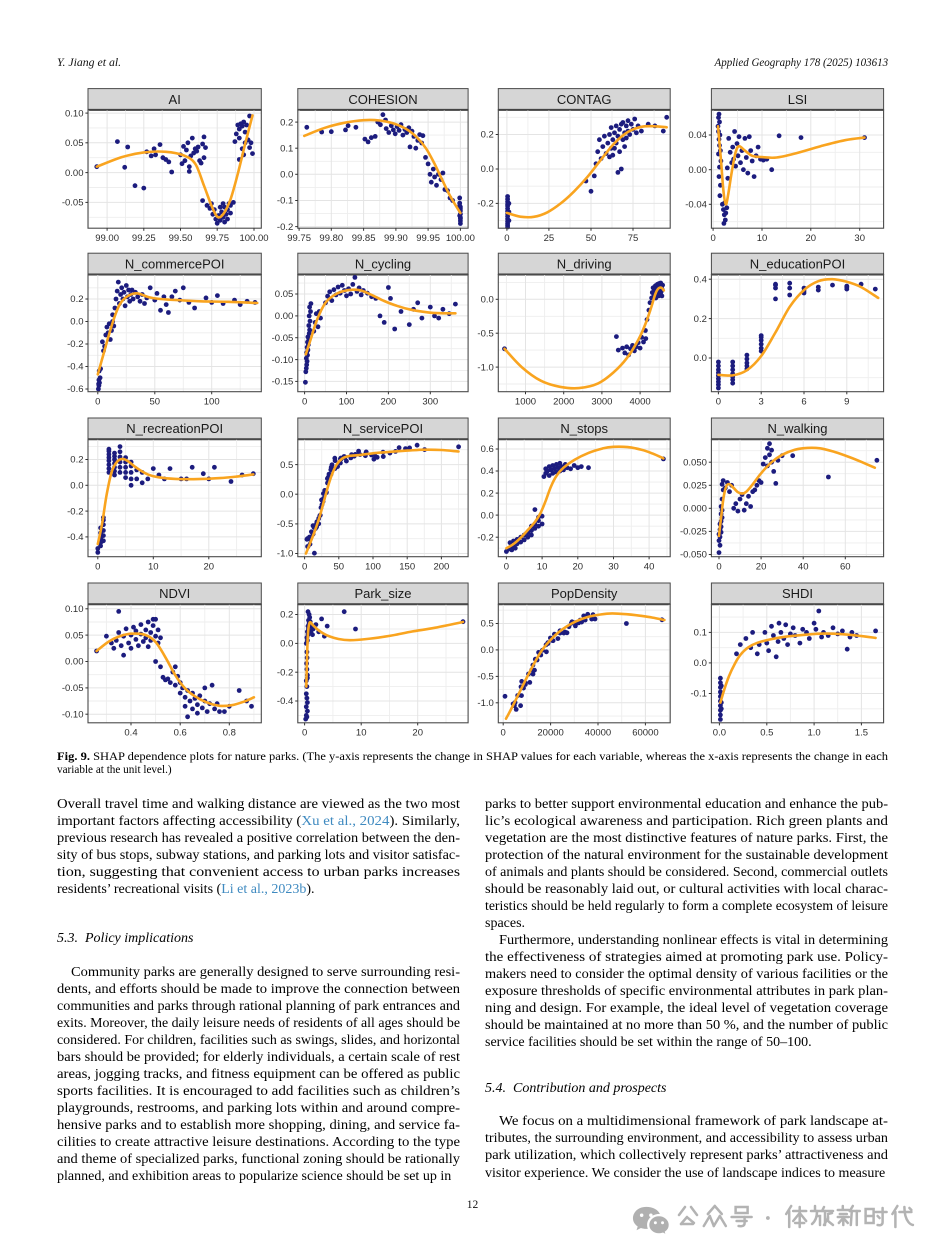 The height and width of the screenshot is (1260, 945). What do you see at coordinates (584, 428) in the screenshot?
I see `svg-text: N_stops` at bounding box center [584, 428].